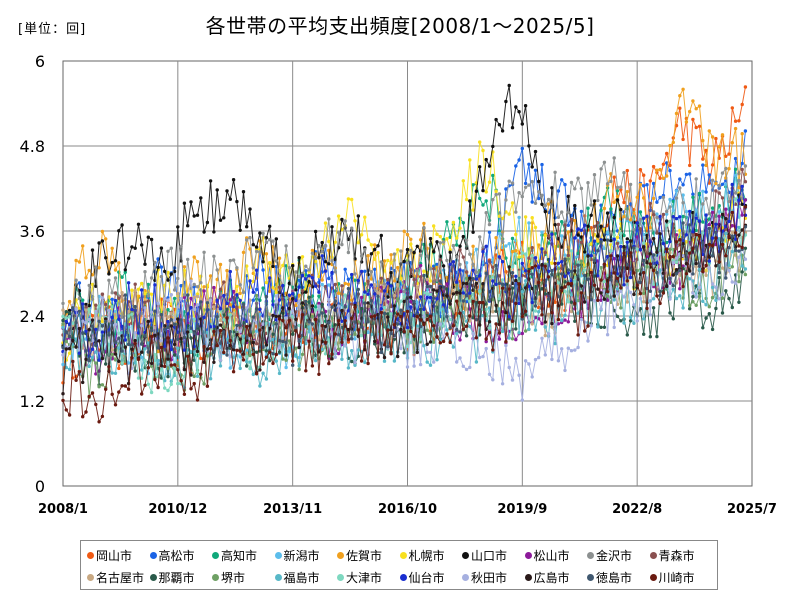  Describe the element at coordinates (426, 555) in the screenshot. I see `legend-label: 札幌市` at that location.